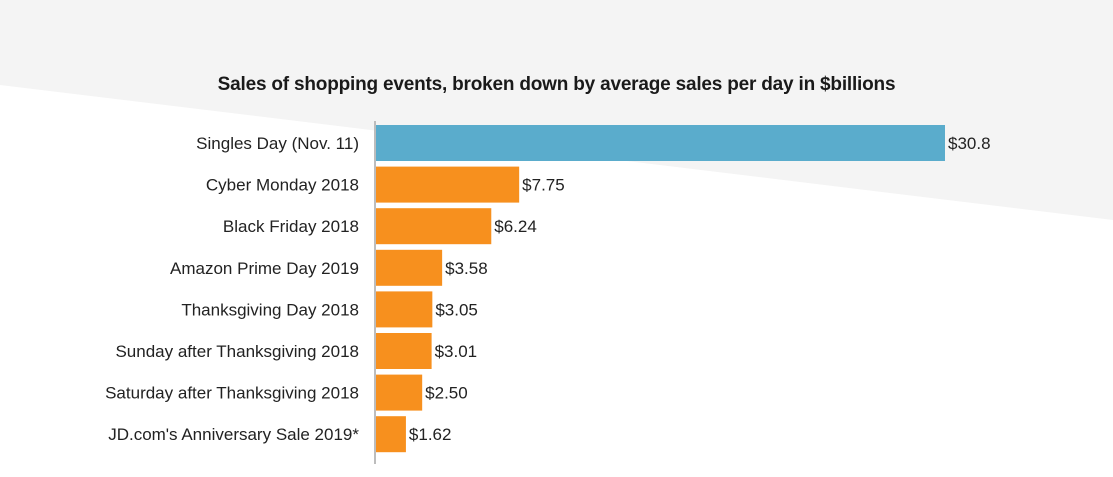  What do you see at coordinates (543, 185) in the screenshot?
I see `value-label: $7.75` at bounding box center [543, 185].